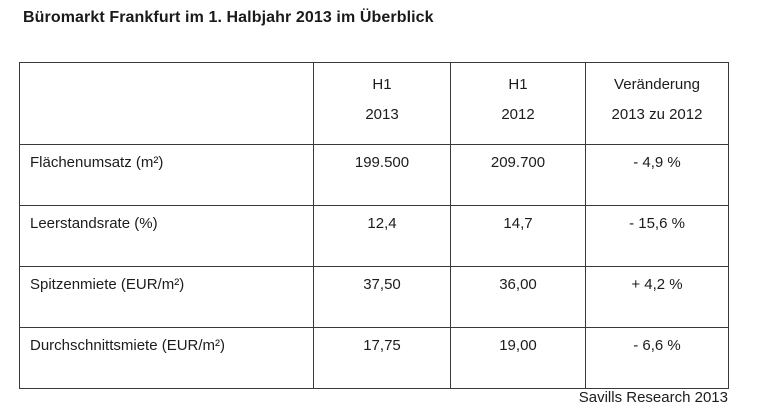 The width and height of the screenshot is (760, 413). What do you see at coordinates (657, 103) in the screenshot?
I see `header-cell-change: Veränderung 2013 zu 2012` at bounding box center [657, 103].